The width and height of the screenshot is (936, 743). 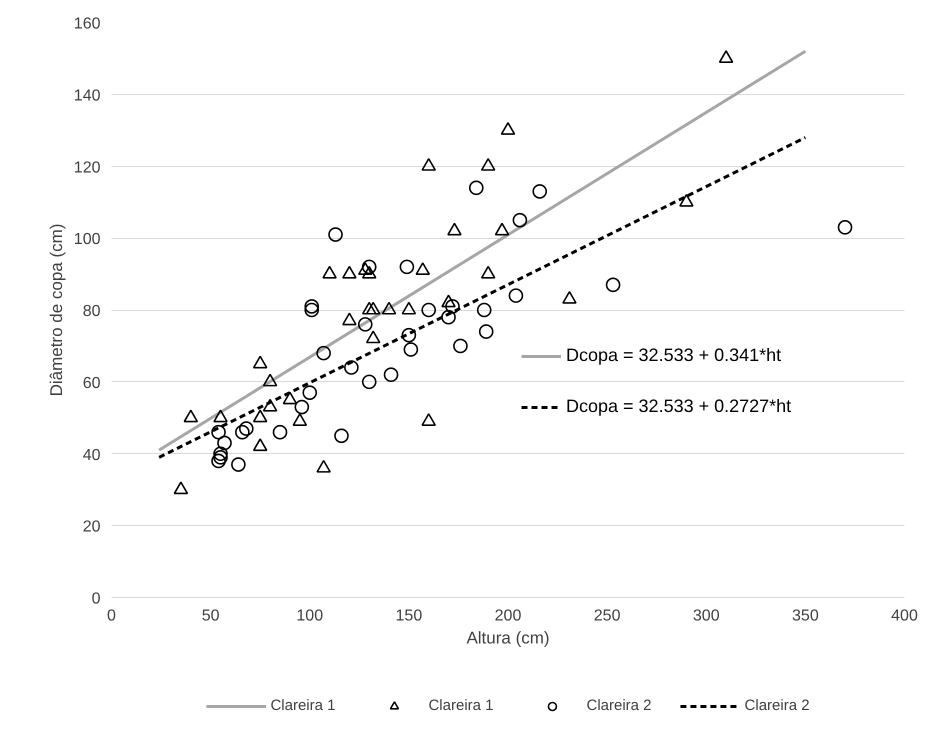 I want to click on x-tick-label: 250, so click(x=607, y=616).